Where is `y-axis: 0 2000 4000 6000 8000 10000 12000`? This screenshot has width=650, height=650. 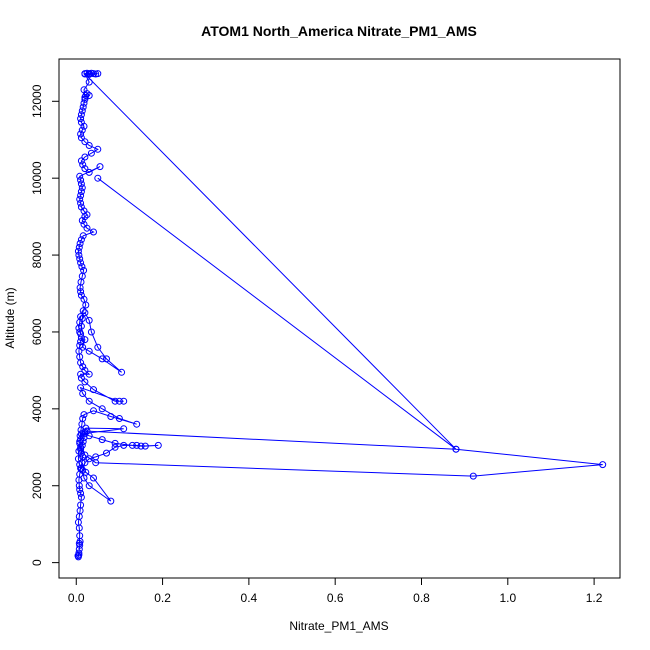 y-axis: 0 2000 4000 6000 8000 10000 12000 is located at coordinates (45, 325).